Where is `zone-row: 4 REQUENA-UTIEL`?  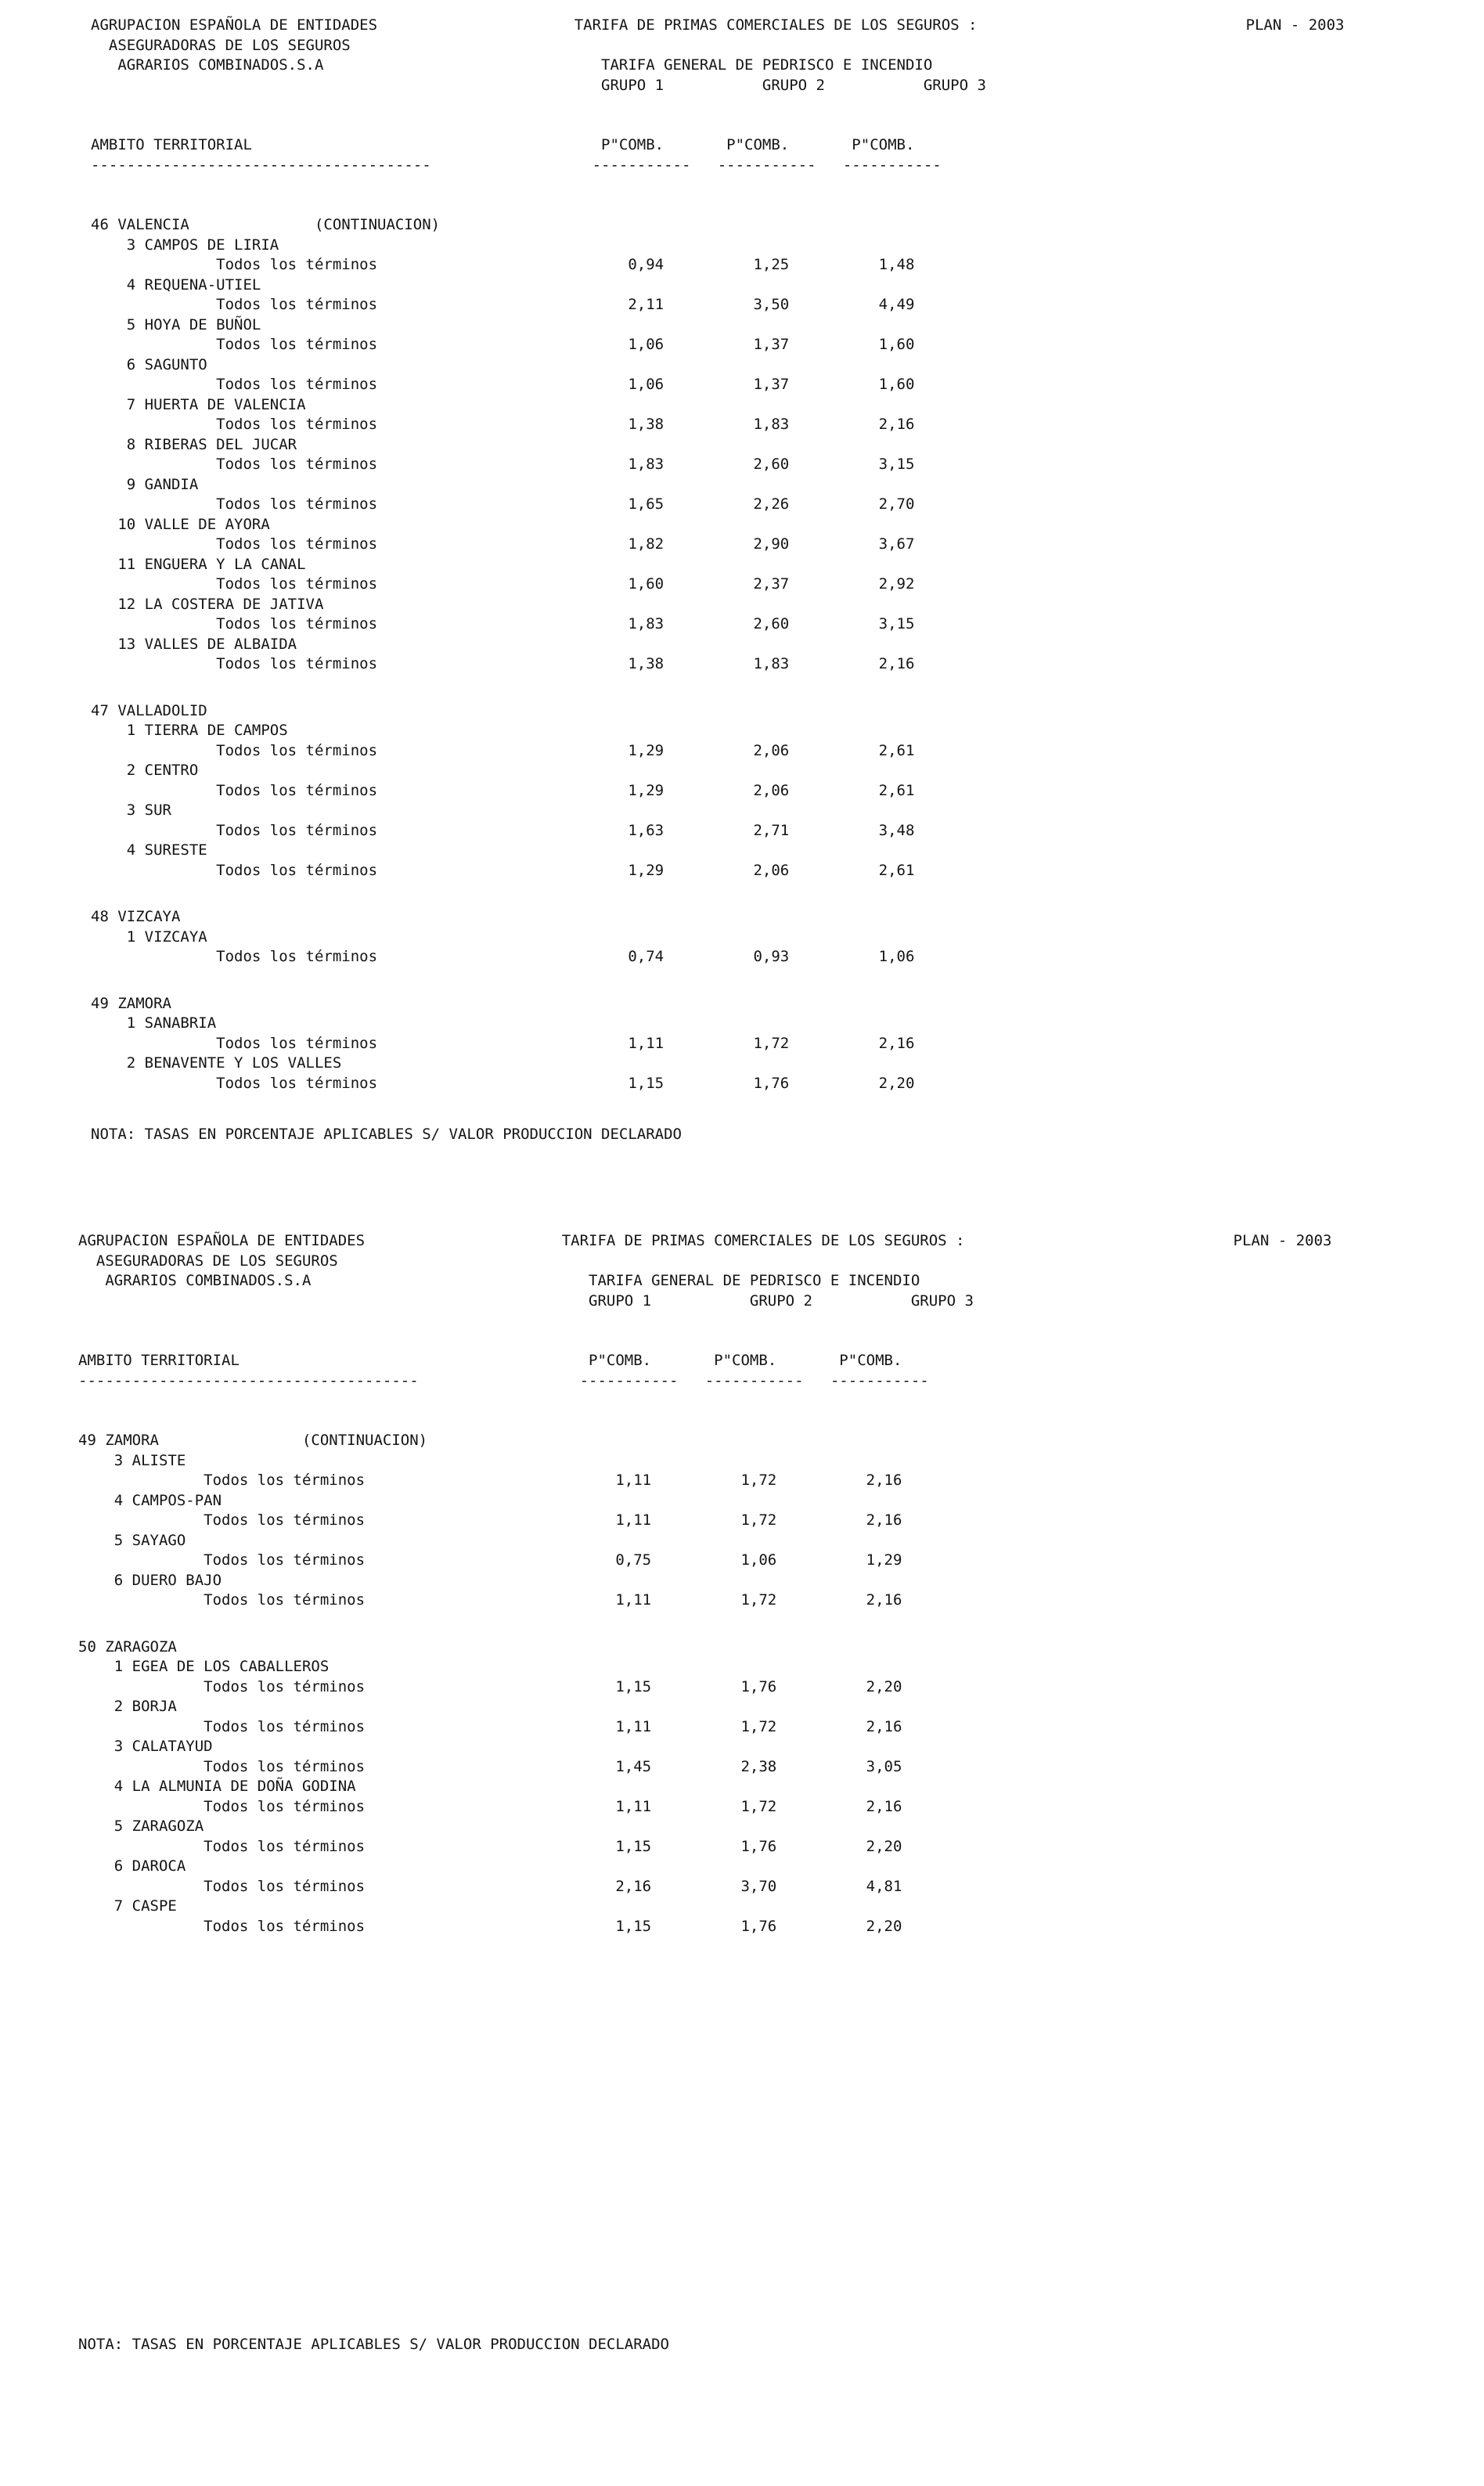
zone-row: 4 REQUENA-UTIEL is located at coordinates (176, 285).